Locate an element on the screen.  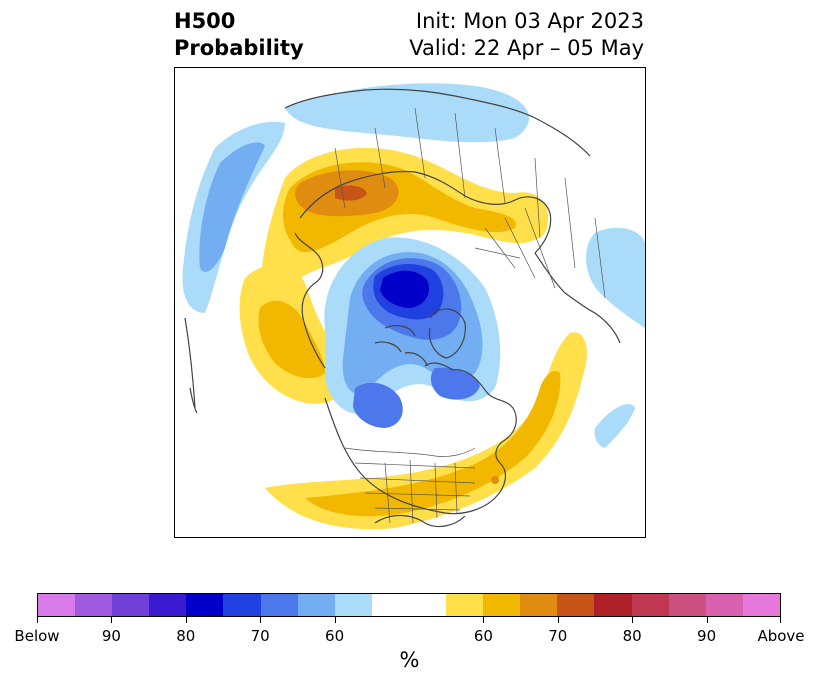
colorbar-tick-label: Above is located at coordinates (781, 636).